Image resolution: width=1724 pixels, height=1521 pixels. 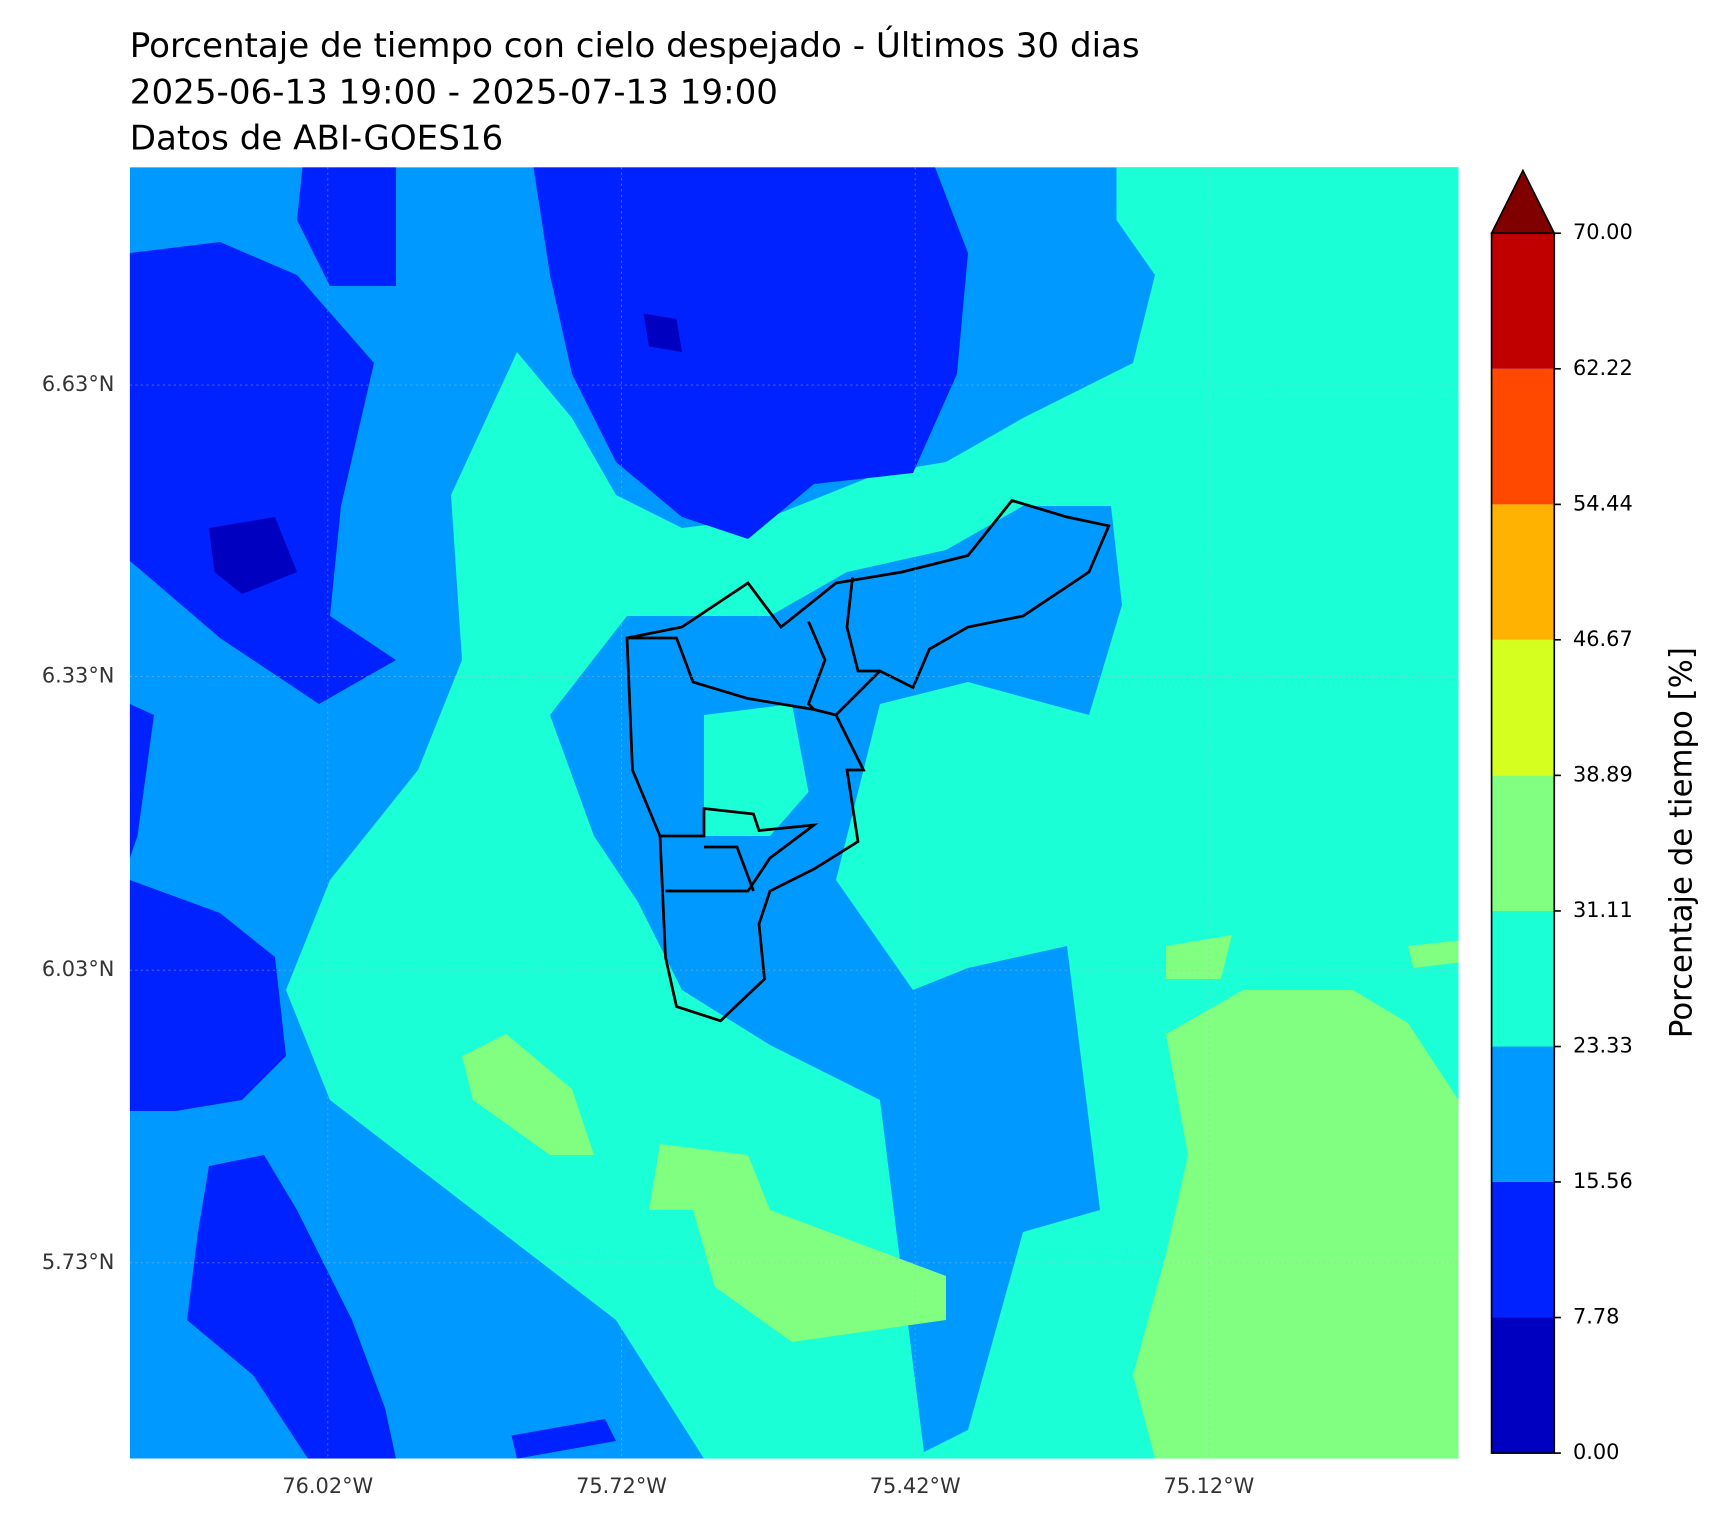 I want to click on lat-label: 6.63°N, so click(x=78, y=384).